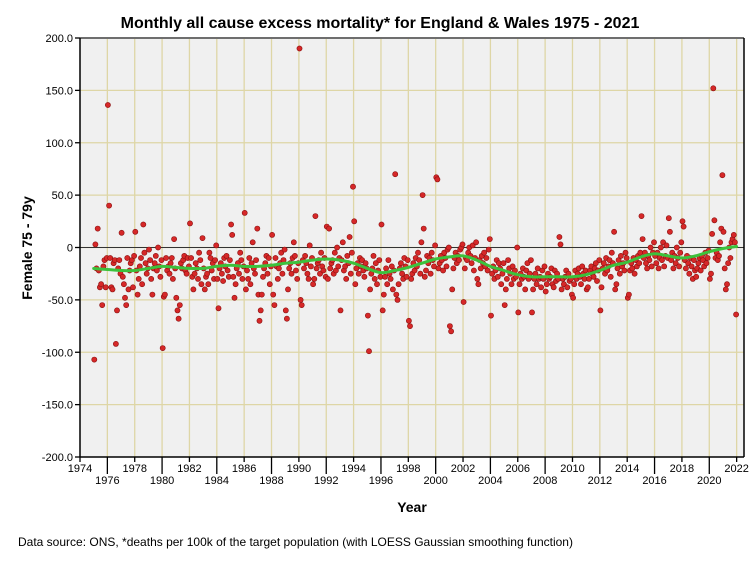 The width and height of the screenshot is (754, 564). Describe the element at coordinates (57, 458) in the screenshot. I see `y-tick-label: -200.0` at that location.